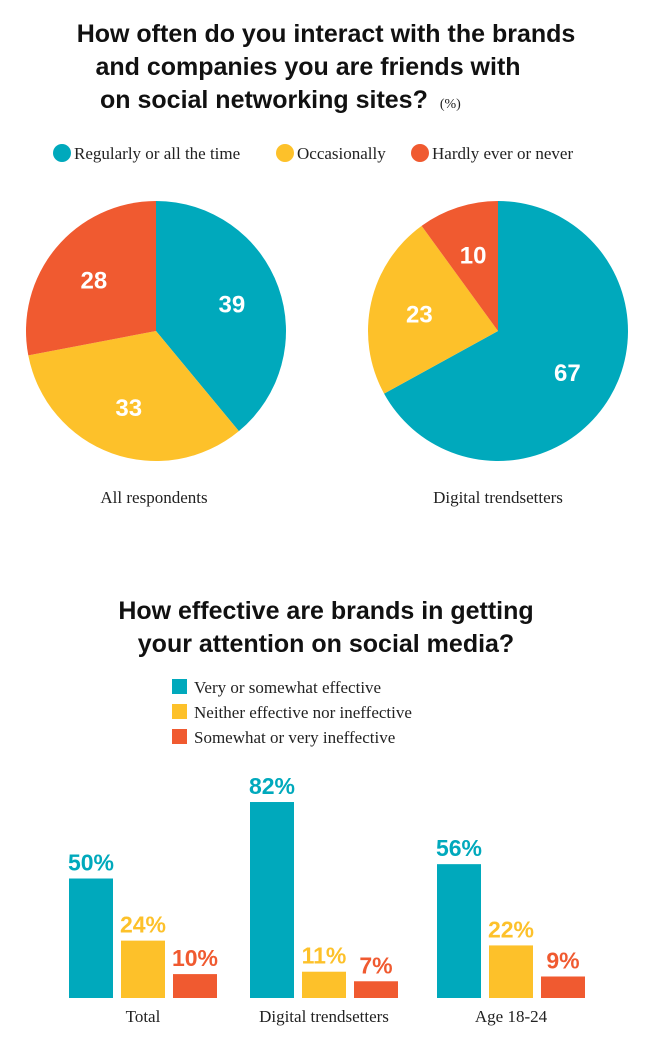 Image resolution: width=652 pixels, height=1043 pixels. Describe the element at coordinates (157, 153) in the screenshot. I see `legend-label: Regularly or all the time` at that location.